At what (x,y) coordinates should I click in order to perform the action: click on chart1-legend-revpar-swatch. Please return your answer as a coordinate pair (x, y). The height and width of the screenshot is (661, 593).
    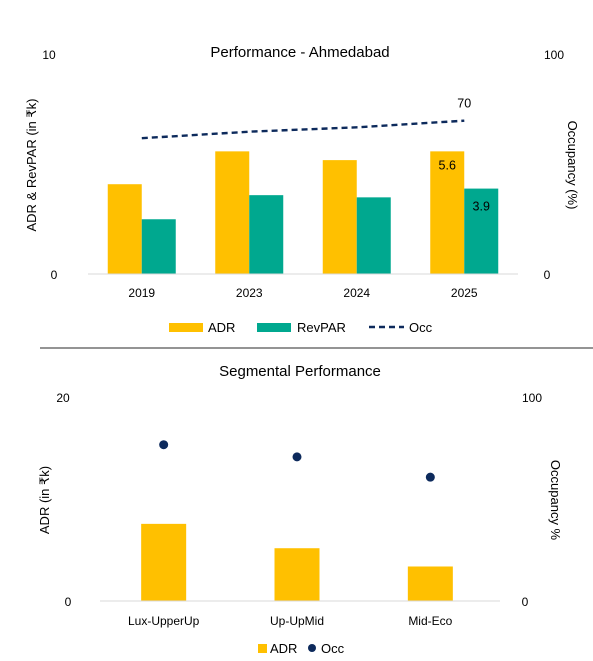
    Looking at the image, I should click on (274, 327).